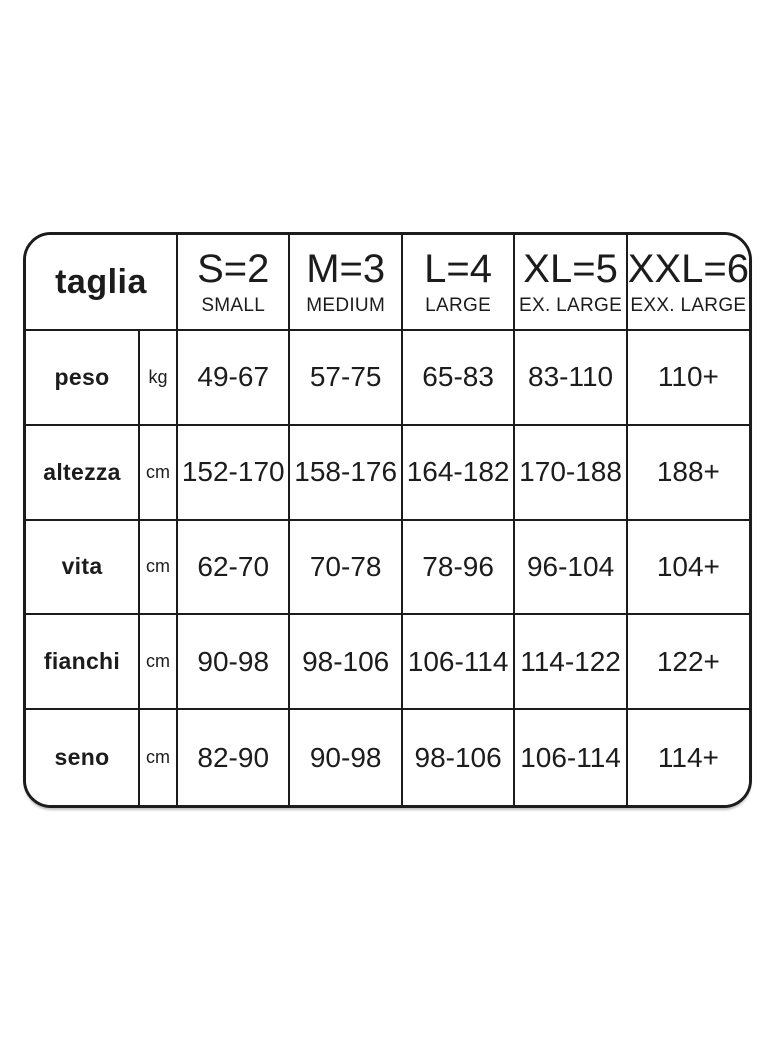 Image resolution: width=775 pixels, height=1039 pixels. What do you see at coordinates (346, 305) in the screenshot?
I see `size-name: MEDIUM` at bounding box center [346, 305].